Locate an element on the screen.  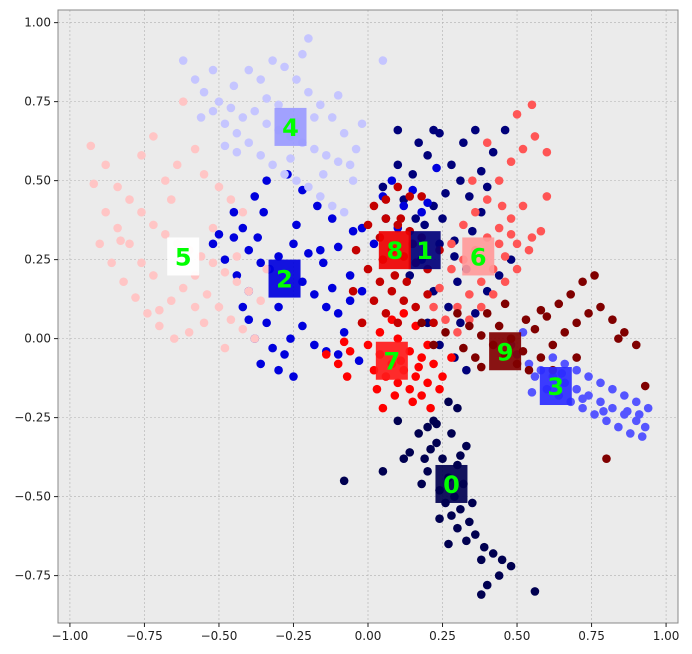
y-tick-label: −0.75 is located at coordinates (32, 576).